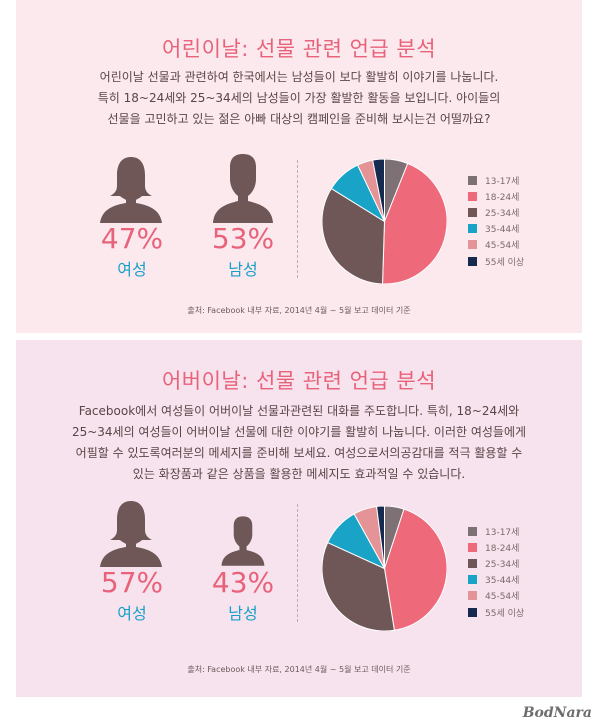  Describe the element at coordinates (299, 474) in the screenshot. I see `description-line: 있는 화장품과 같은 상품을 활용한 메세지도 효과적일 수 있습니다.` at that location.